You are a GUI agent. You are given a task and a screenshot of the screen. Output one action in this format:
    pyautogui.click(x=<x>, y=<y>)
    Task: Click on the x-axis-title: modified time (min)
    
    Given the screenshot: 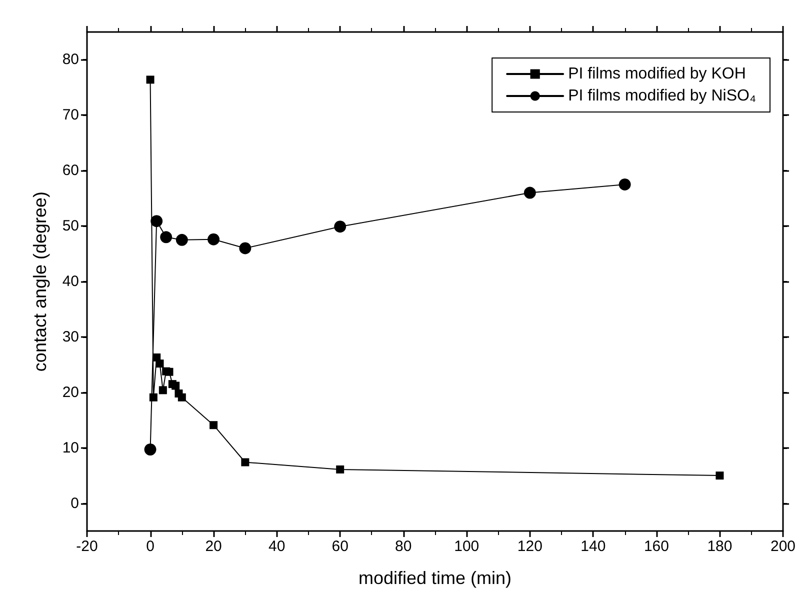 What is the action you would take?
    pyautogui.click(x=435, y=578)
    